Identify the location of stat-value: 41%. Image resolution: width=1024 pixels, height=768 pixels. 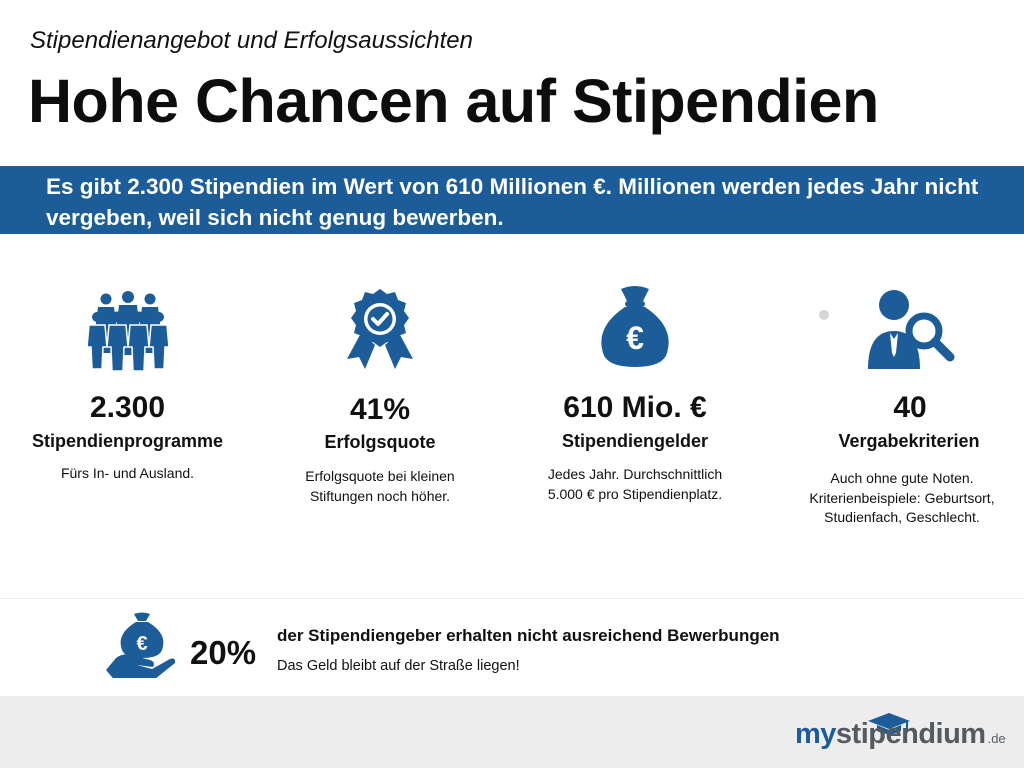
(380, 409).